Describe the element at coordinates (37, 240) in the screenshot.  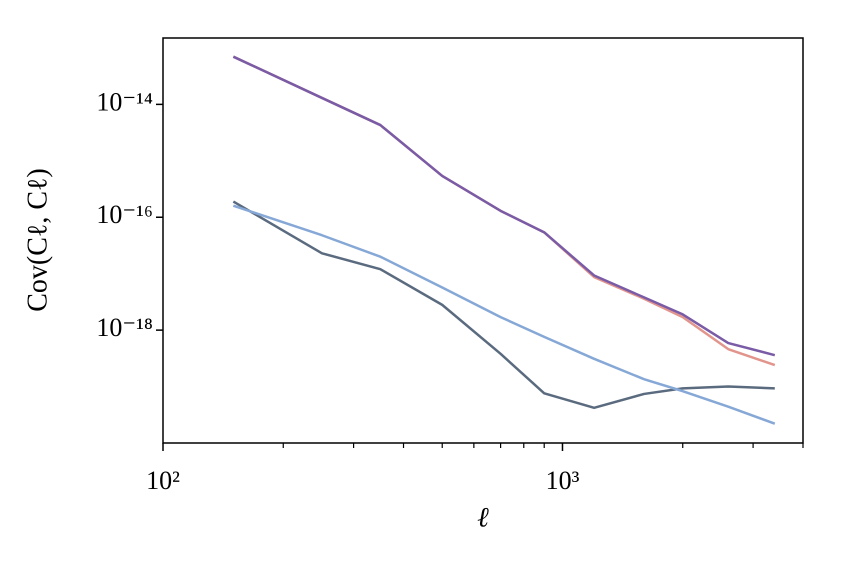
I see `y-axis-label: Cov(Cℓ, Cℓ)` at that location.